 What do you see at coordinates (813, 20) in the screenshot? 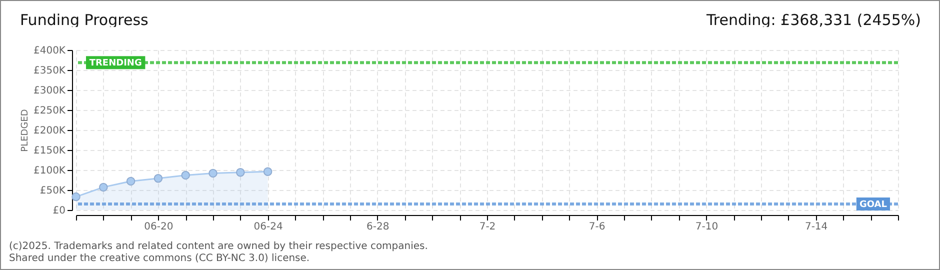
I see `chart-subtitle: Trending: £368,331 (2455%)` at bounding box center [813, 20].